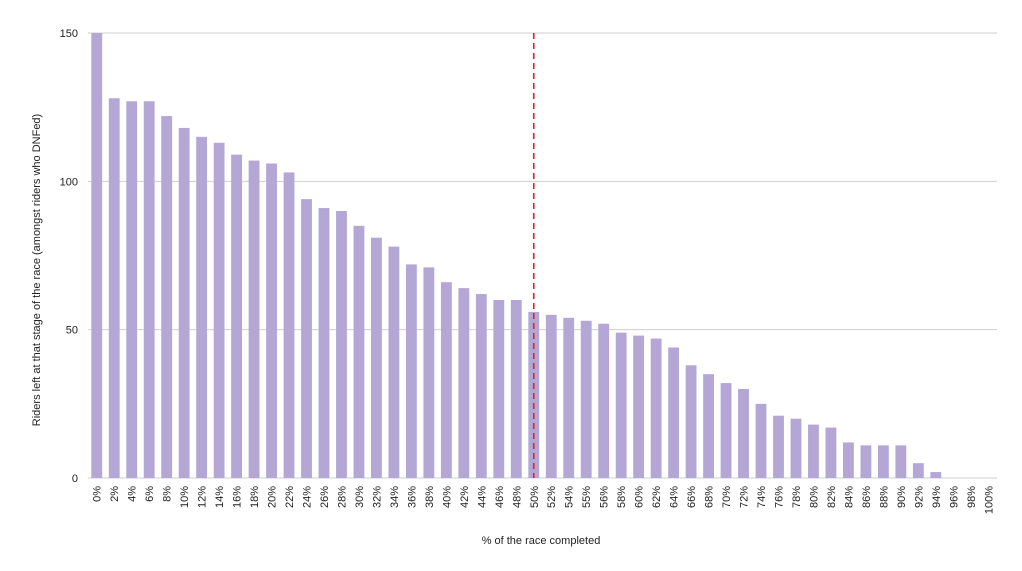 The image size is (1022, 571). Describe the element at coordinates (849, 497) in the screenshot. I see `x-tick-label: 84%` at that location.